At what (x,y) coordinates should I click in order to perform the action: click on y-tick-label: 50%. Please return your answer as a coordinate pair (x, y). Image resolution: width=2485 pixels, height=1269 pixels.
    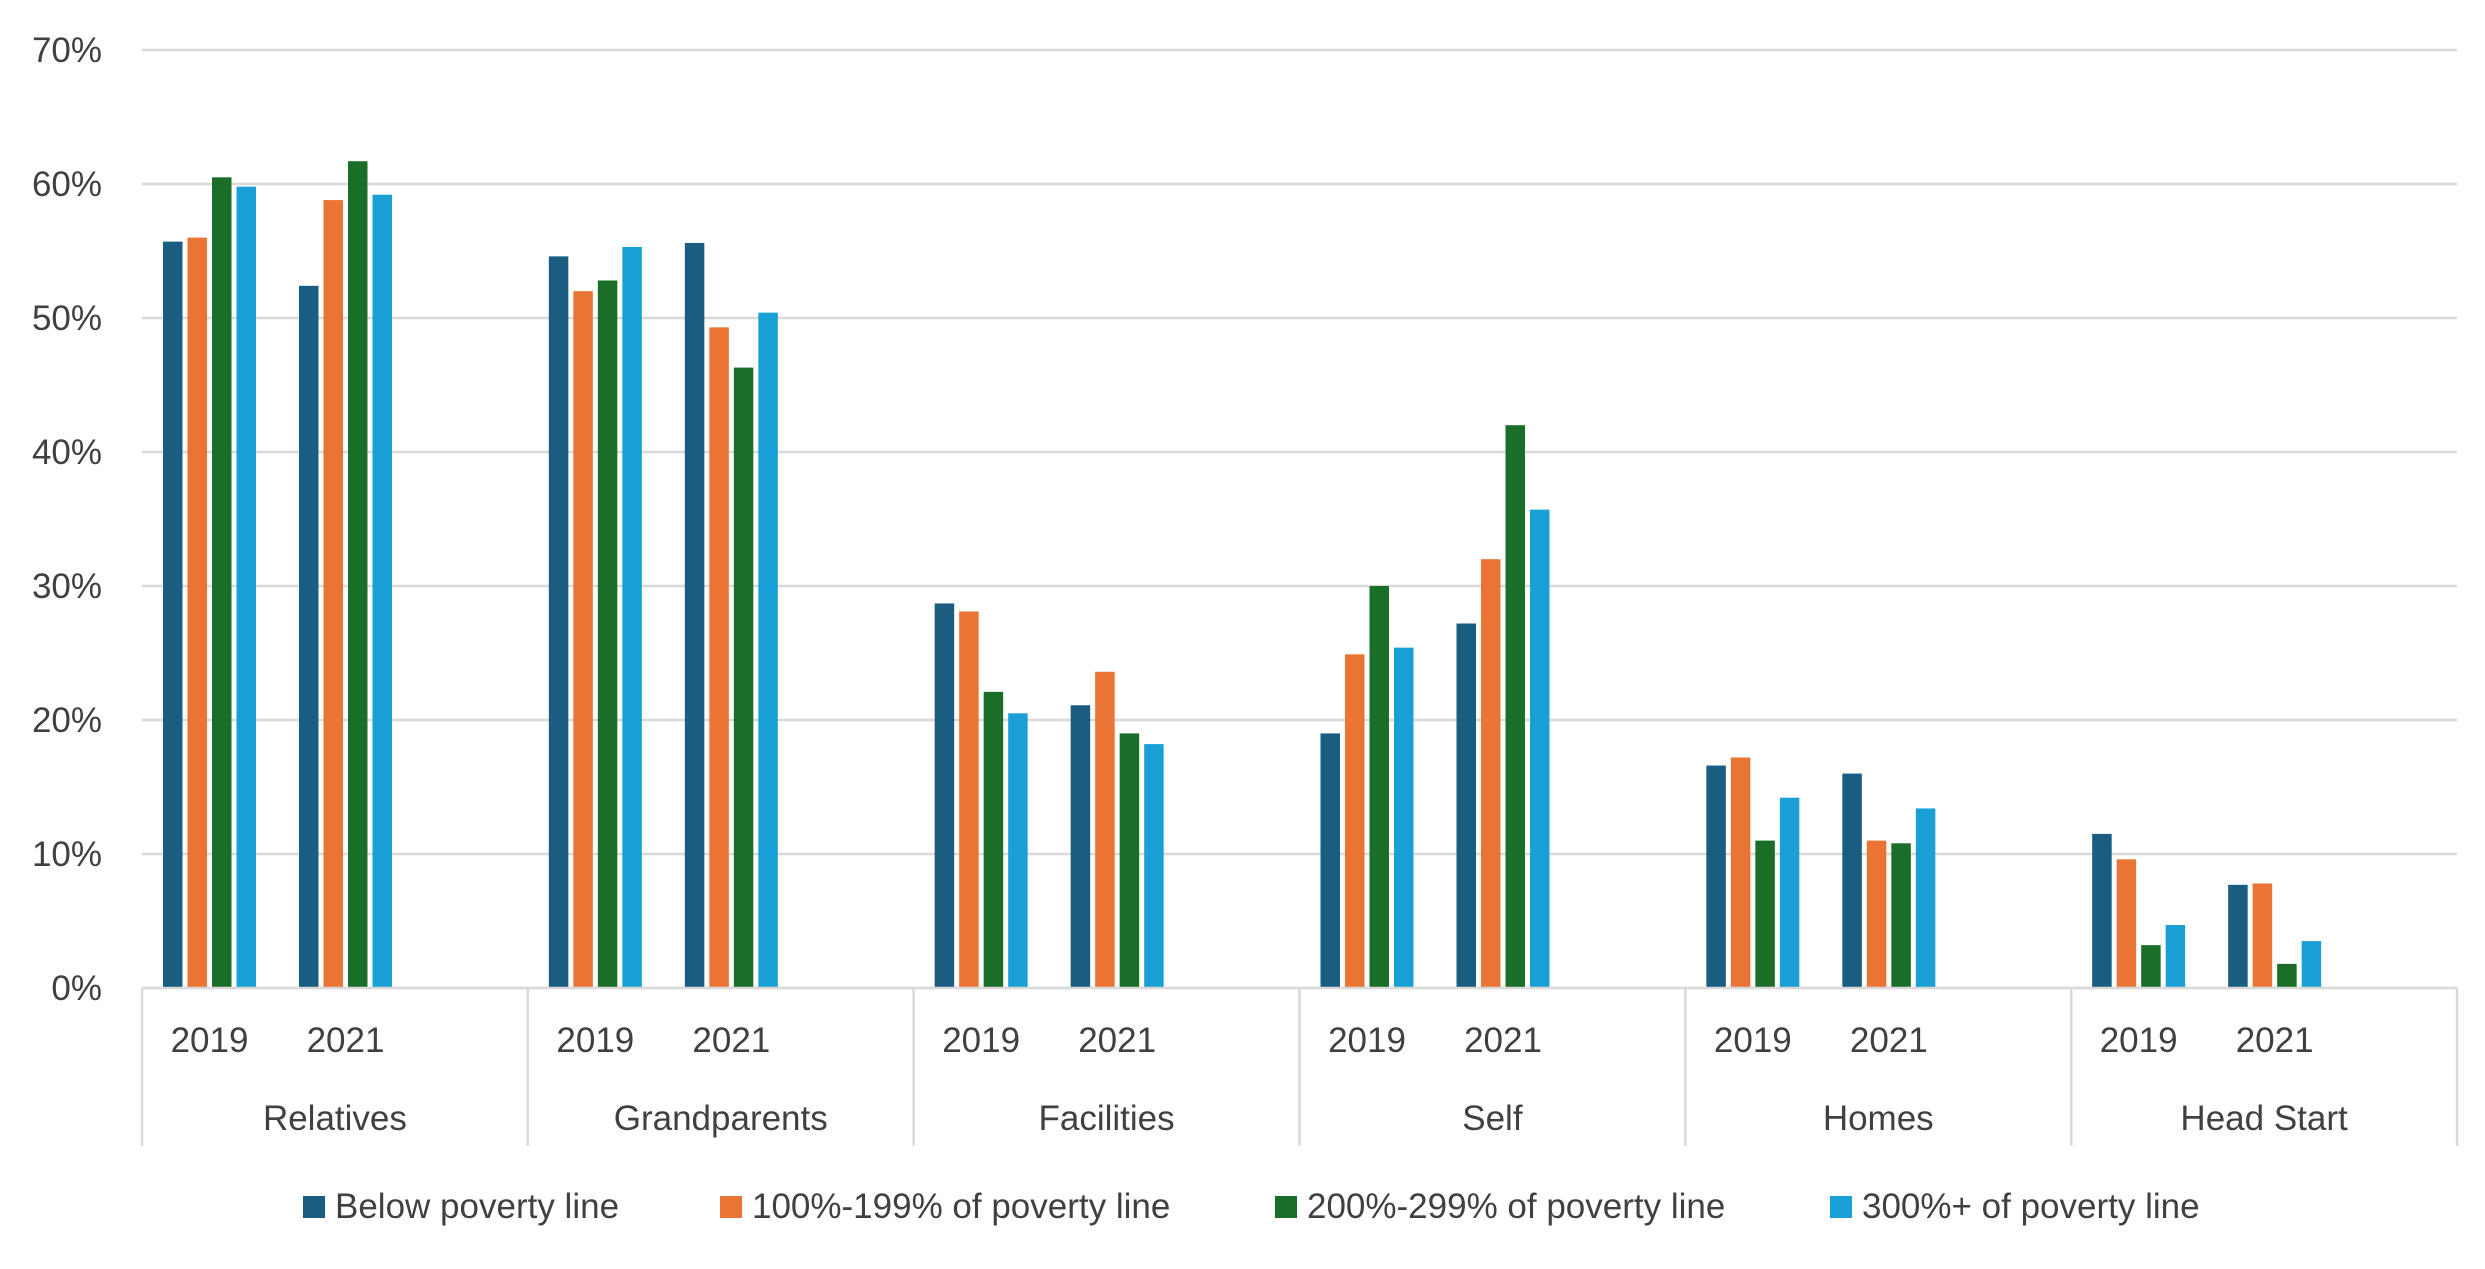
    Looking at the image, I should click on (67, 318).